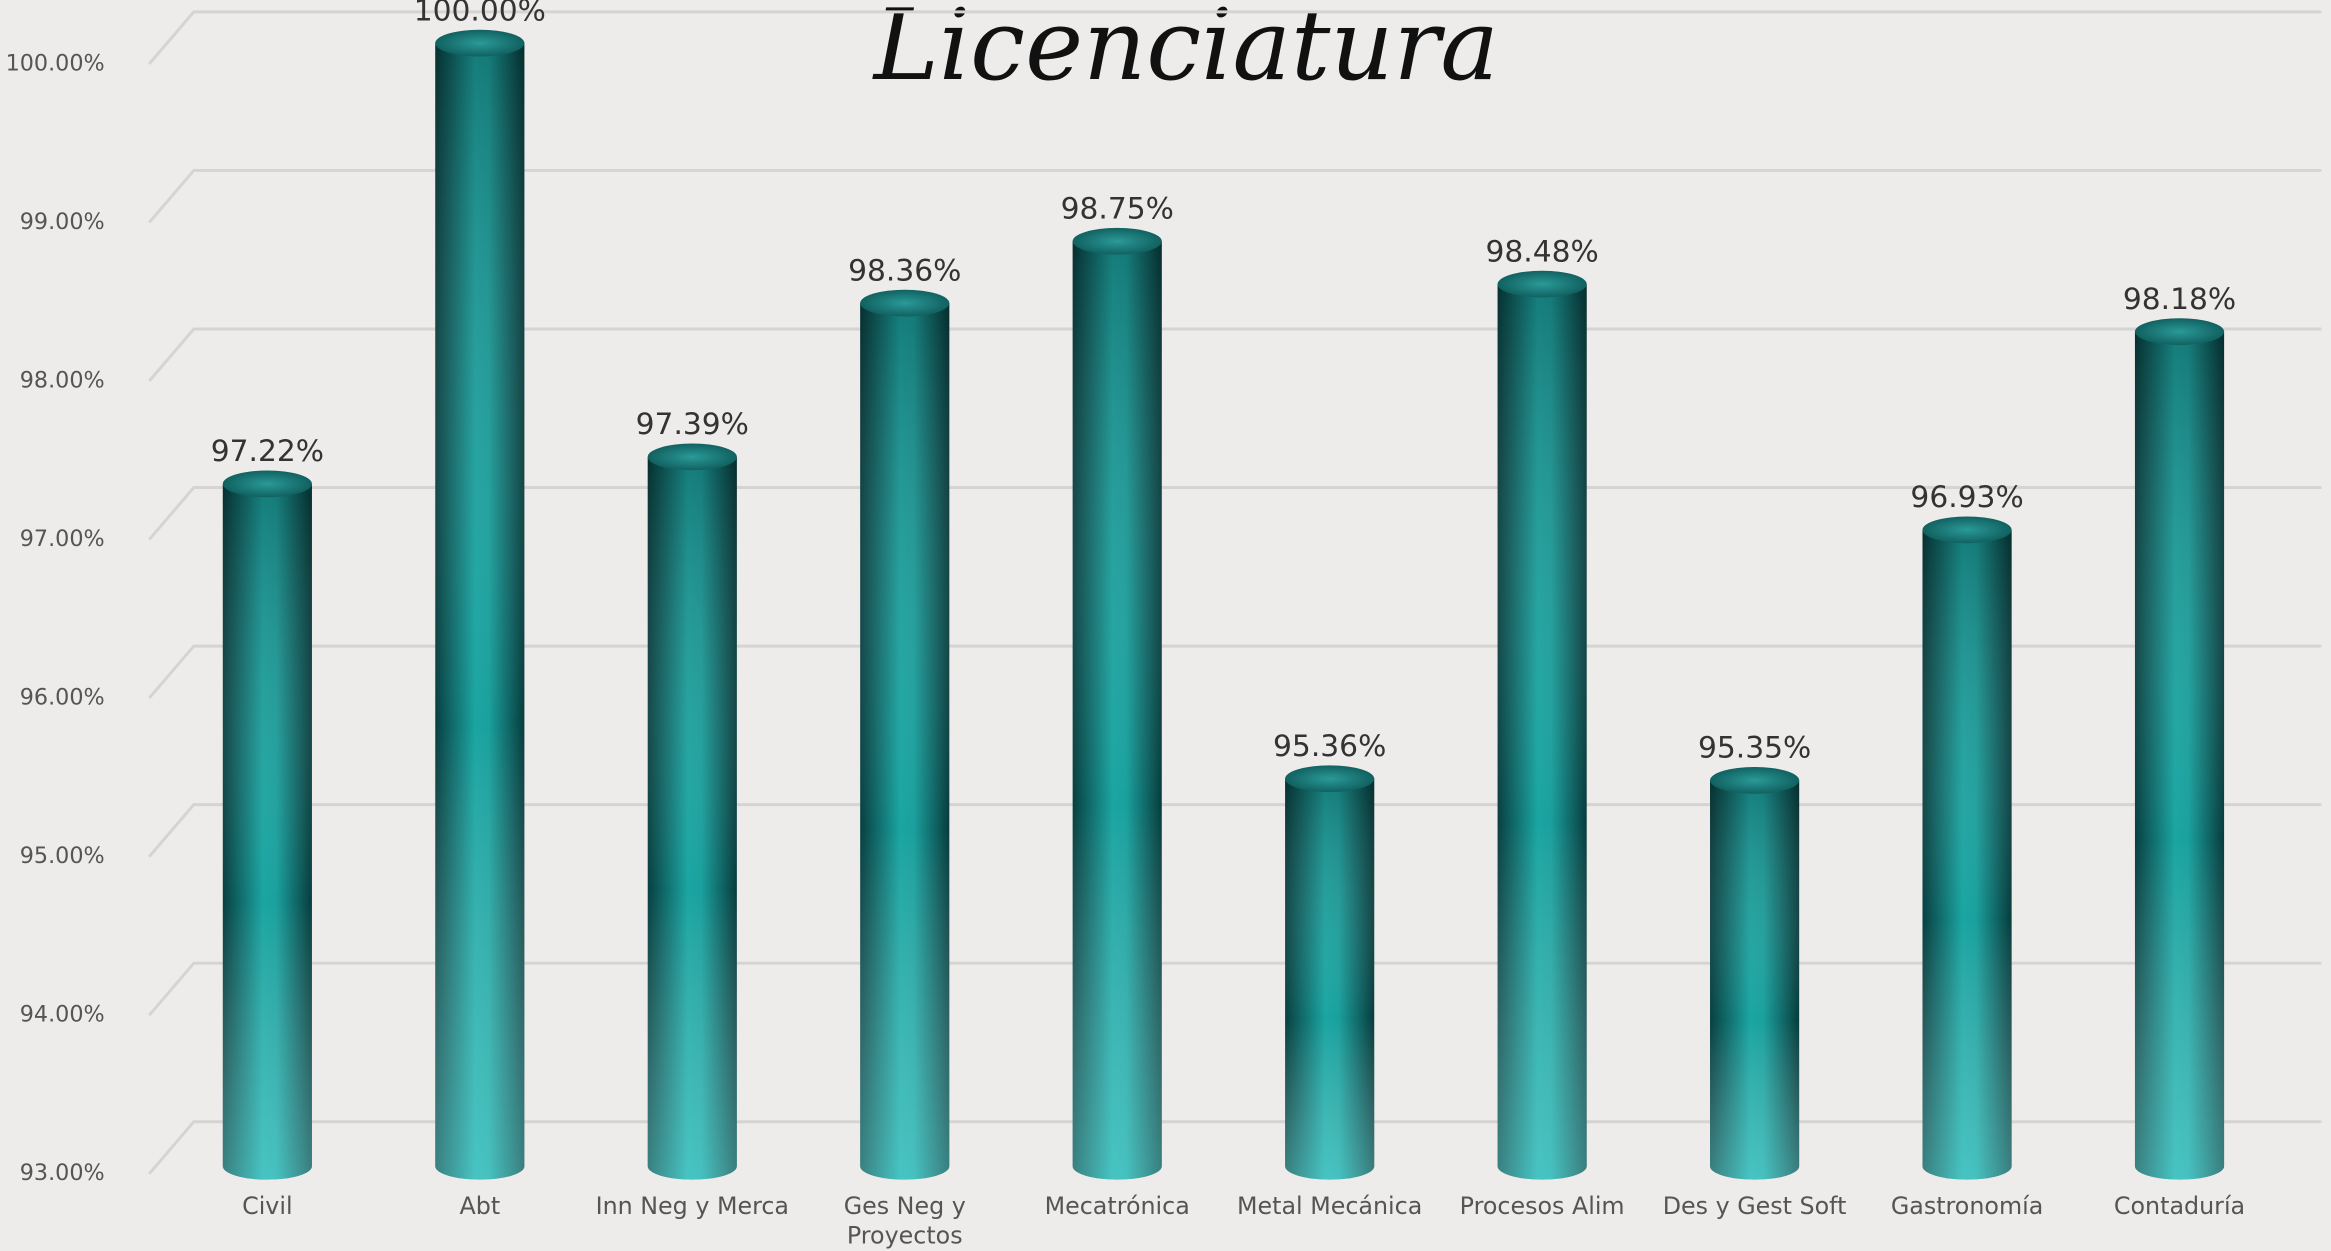 This screenshot has height=1251, width=2331. I want to click on y-tick-label: 94.00%, so click(62, 1015).